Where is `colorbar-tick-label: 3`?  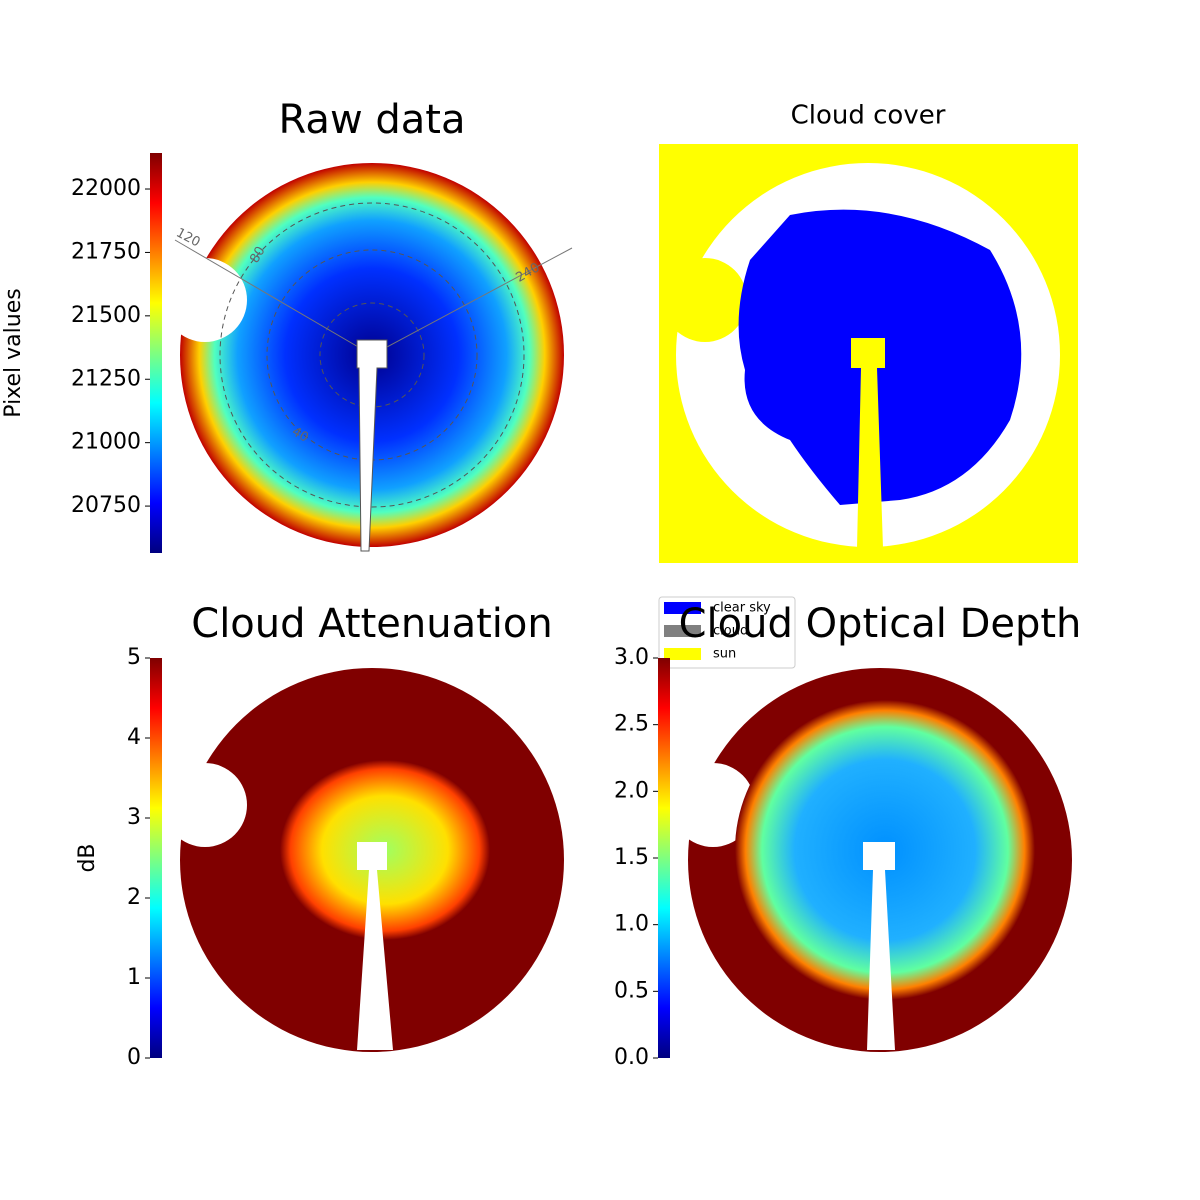 colorbar-tick-label: 3 is located at coordinates (134, 817).